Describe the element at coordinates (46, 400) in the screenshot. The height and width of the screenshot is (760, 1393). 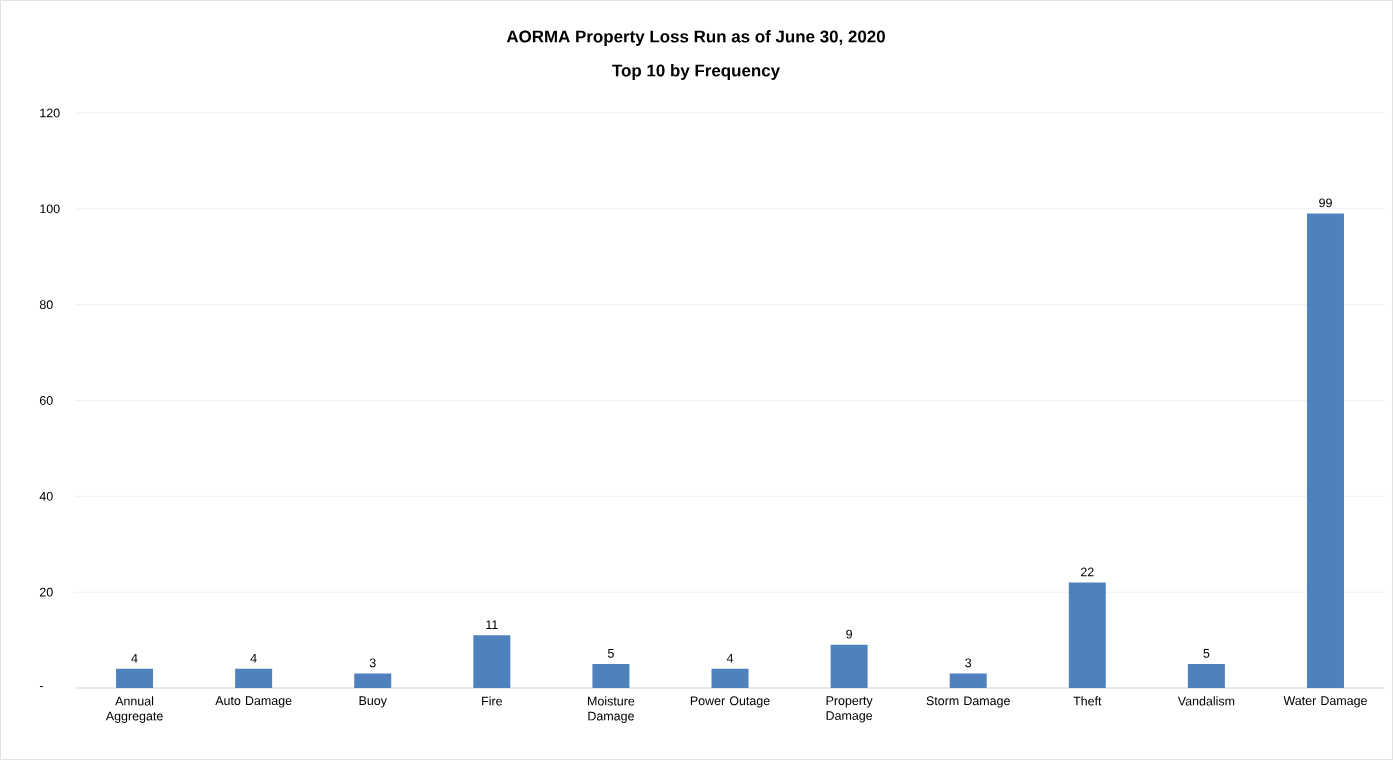
I see `y-tick-label: 60` at that location.